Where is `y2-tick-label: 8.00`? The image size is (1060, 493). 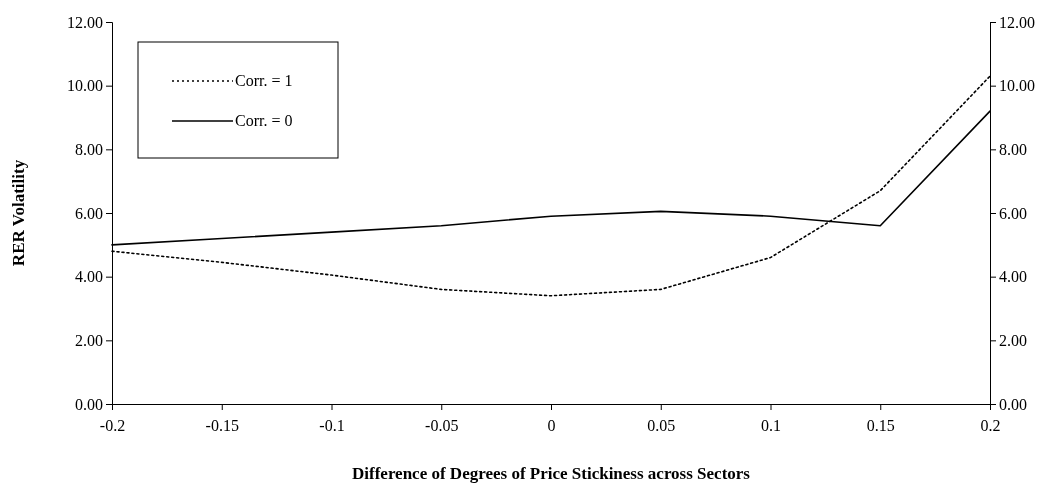 y2-tick-label: 8.00 is located at coordinates (1013, 149).